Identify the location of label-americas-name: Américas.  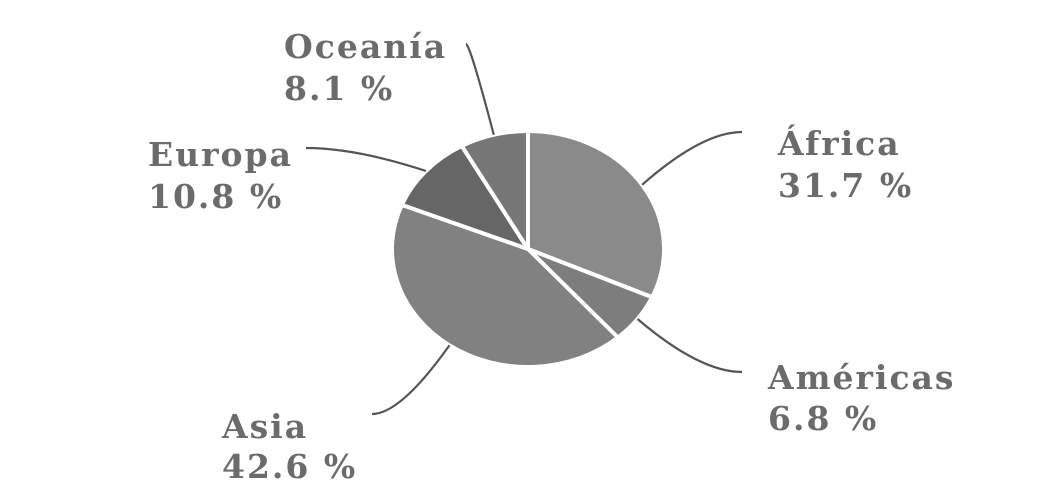
(861, 377).